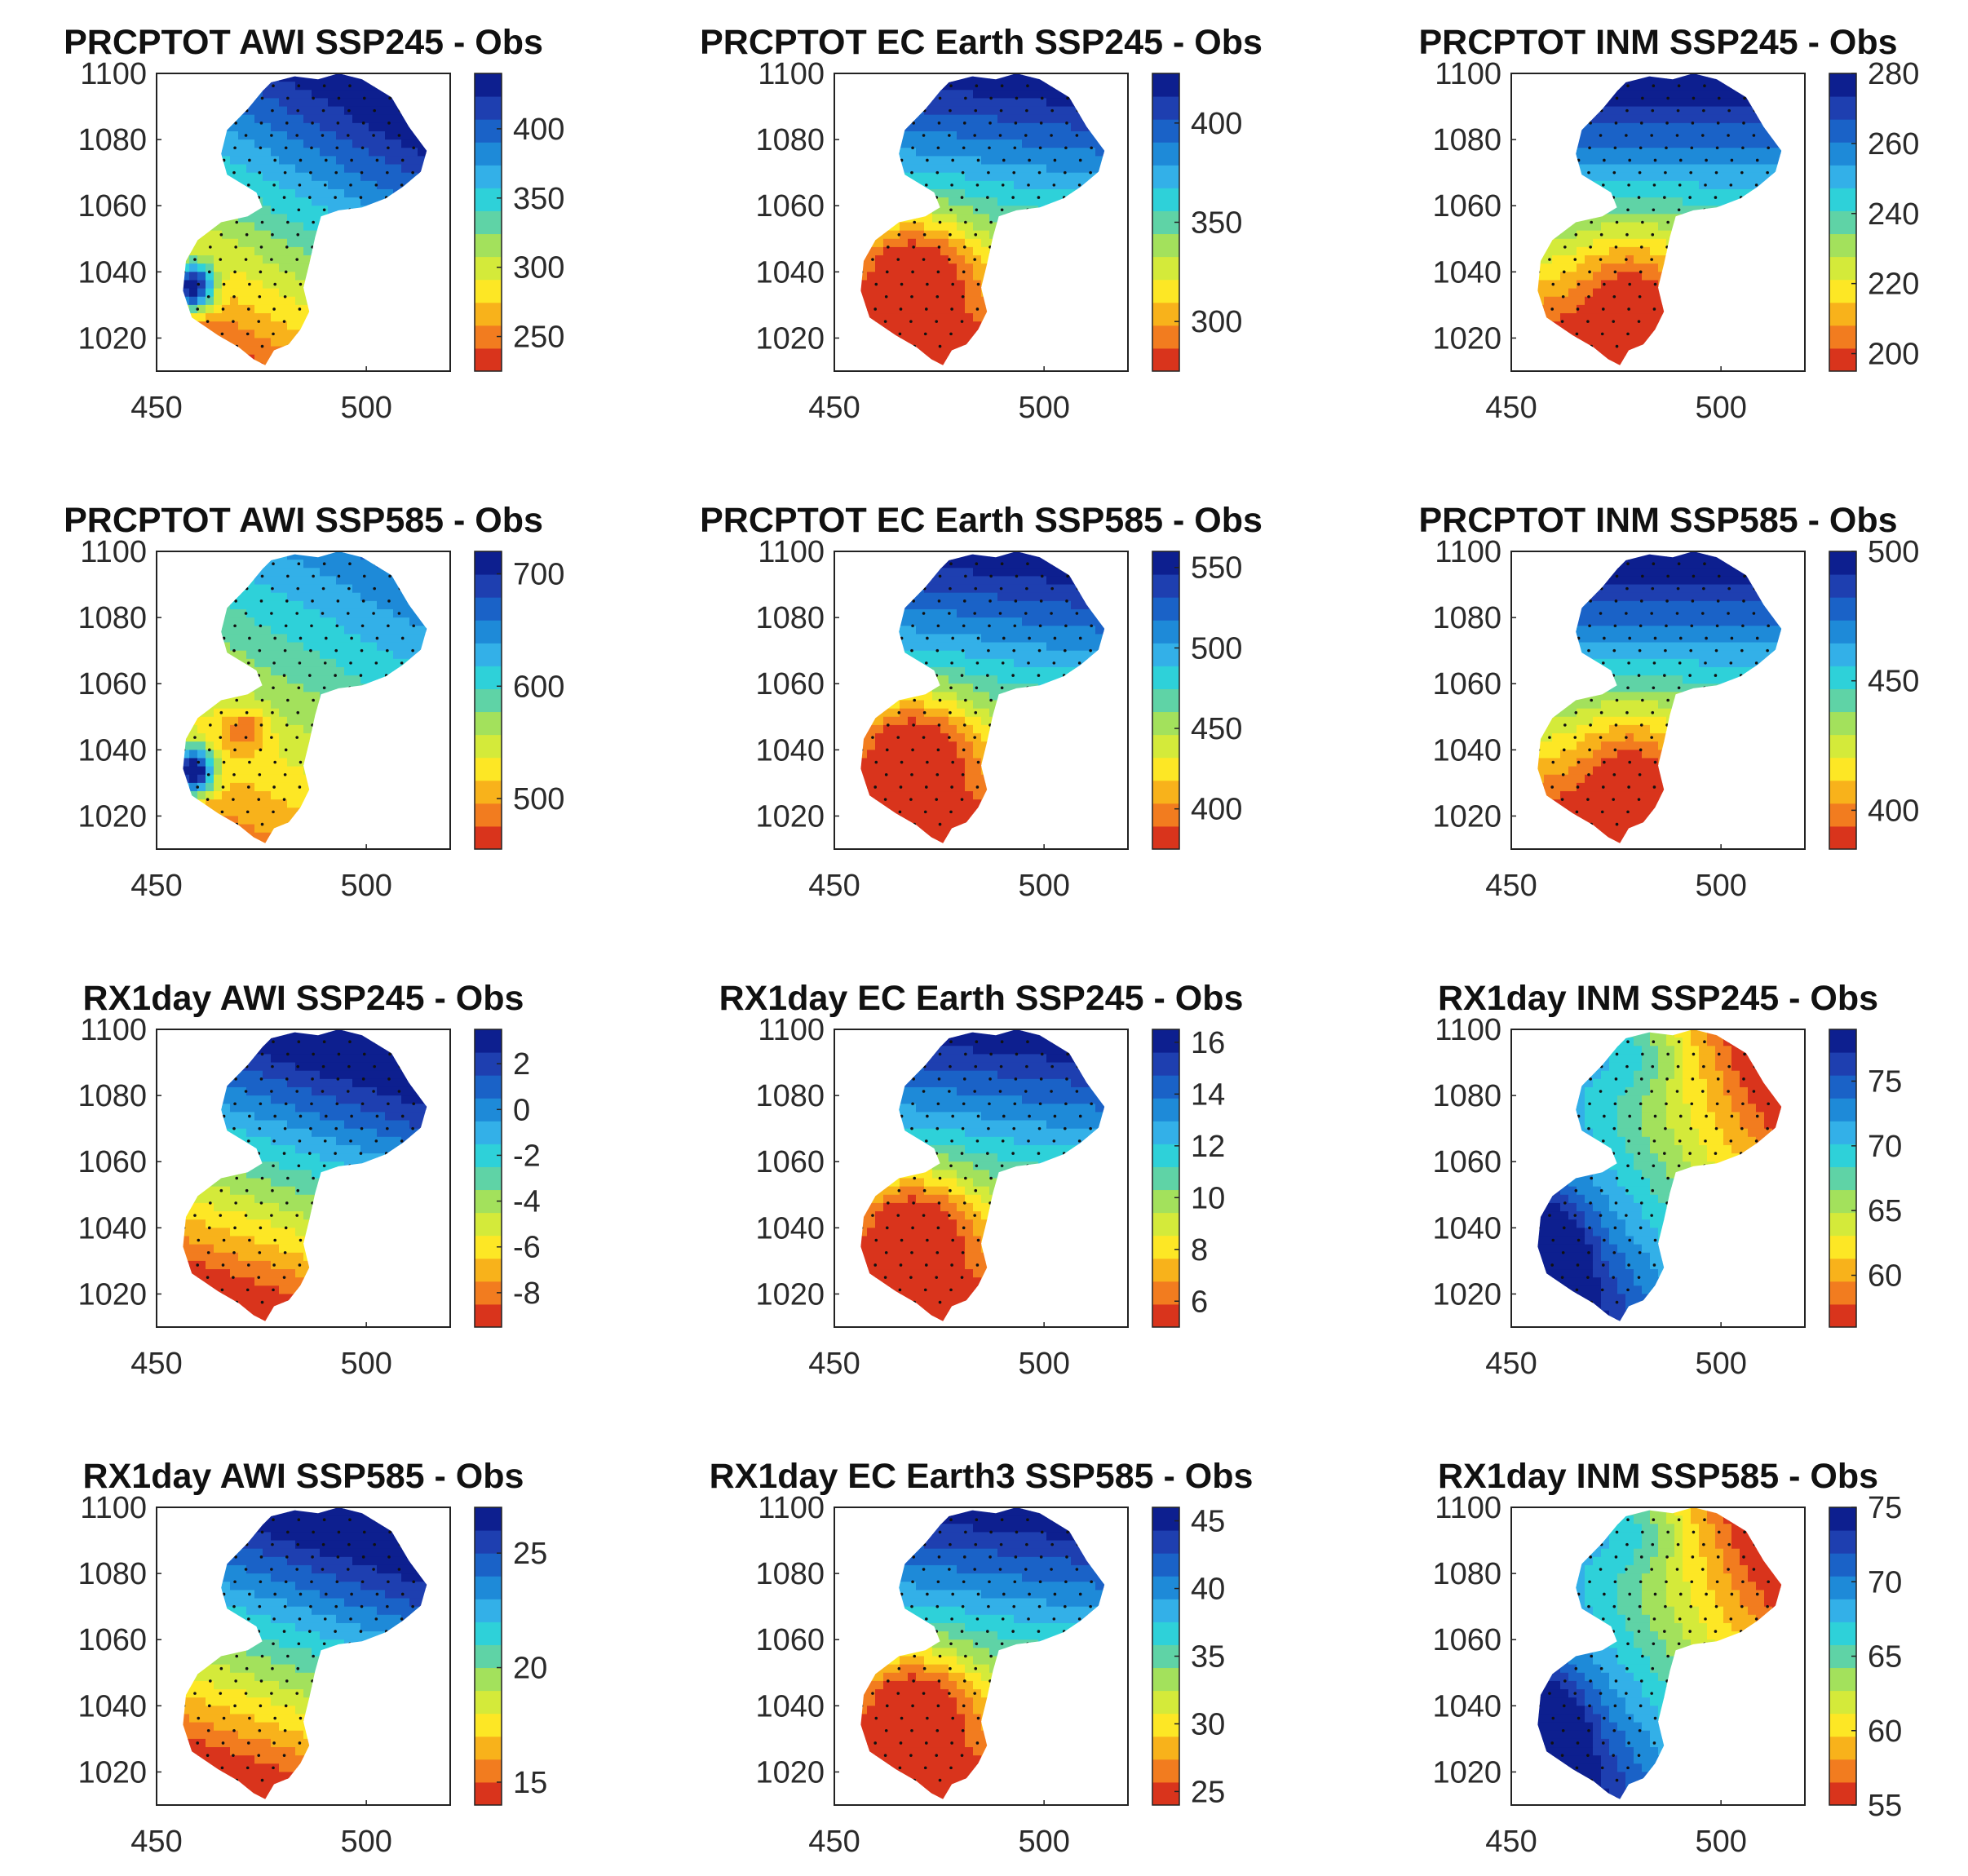 The height and width of the screenshot is (1876, 1968). I want to click on x-tick-label: 500, so click(1720, 408).